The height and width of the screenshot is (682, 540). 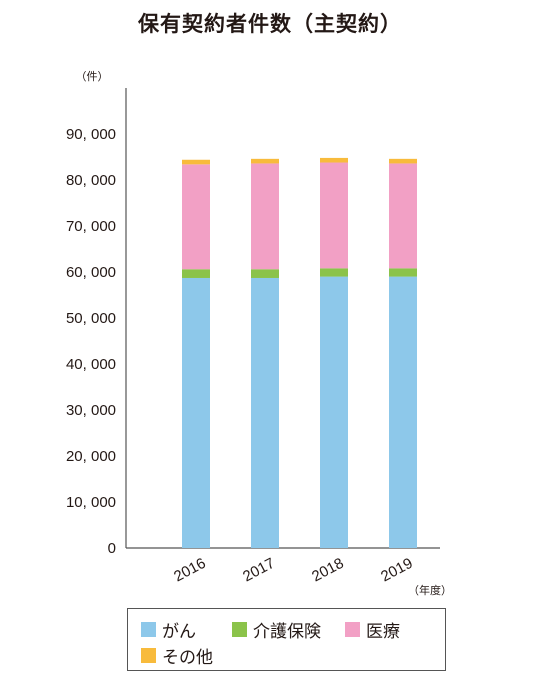 I want to click on y-tick-label: 10, 000, so click(x=91, y=502).